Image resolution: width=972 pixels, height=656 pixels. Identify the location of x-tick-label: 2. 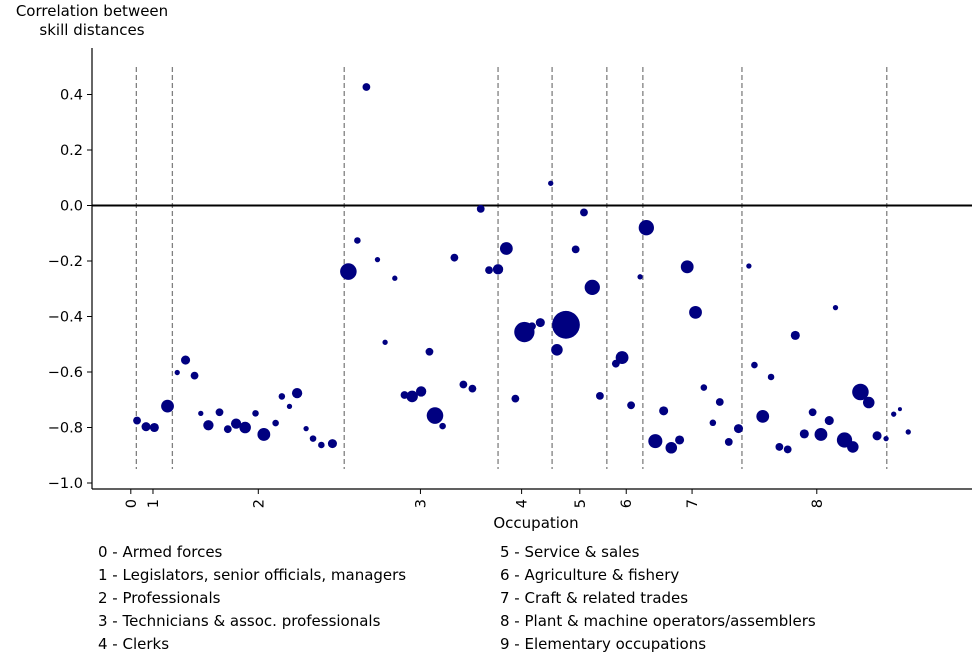
(259, 503).